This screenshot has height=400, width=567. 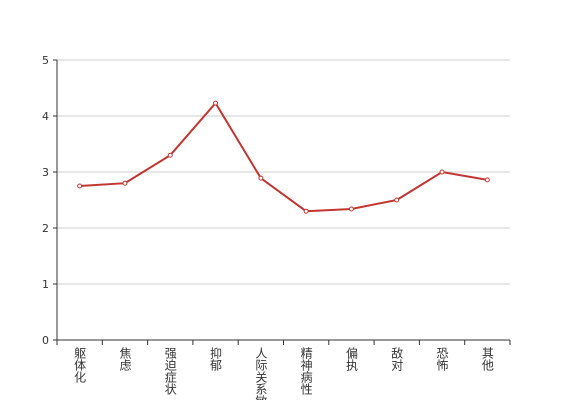 I want to click on y-tick-label: 2, so click(x=45, y=228).